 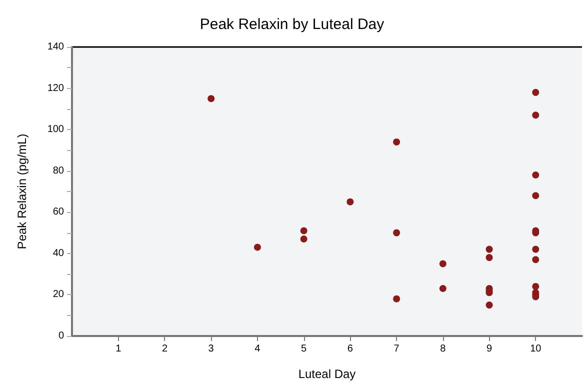 I want to click on x-tick-label: 6, so click(x=350, y=349).